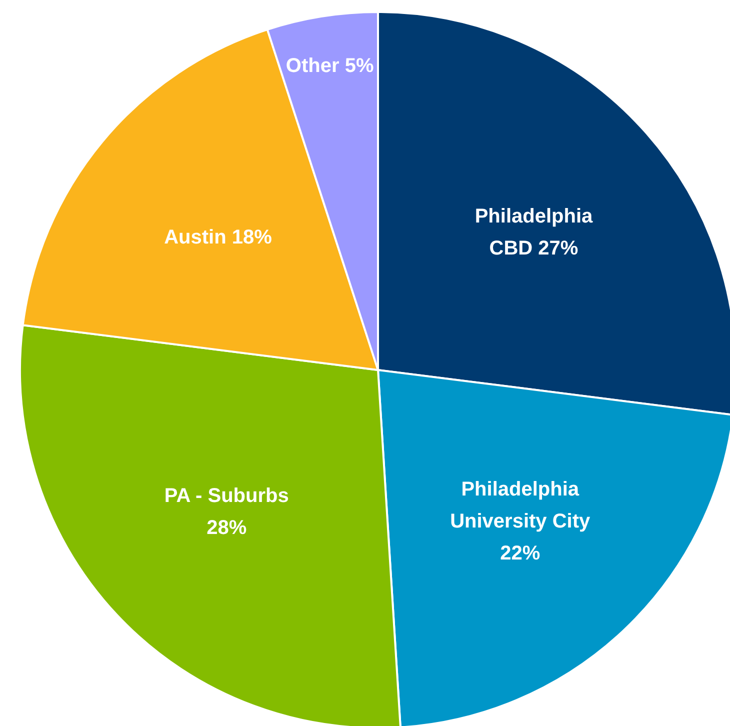 The height and width of the screenshot is (726, 730). Describe the element at coordinates (534, 233) in the screenshot. I see `slice-label: Philadelphia CBD 27%` at that location.